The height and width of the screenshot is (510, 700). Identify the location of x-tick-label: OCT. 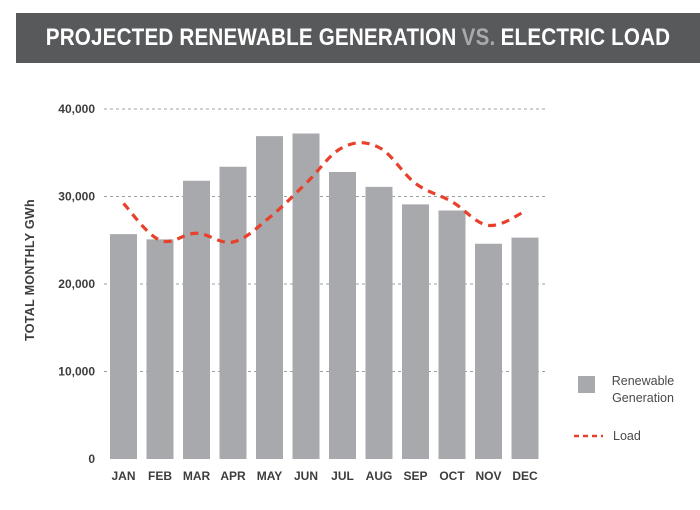
(452, 476).